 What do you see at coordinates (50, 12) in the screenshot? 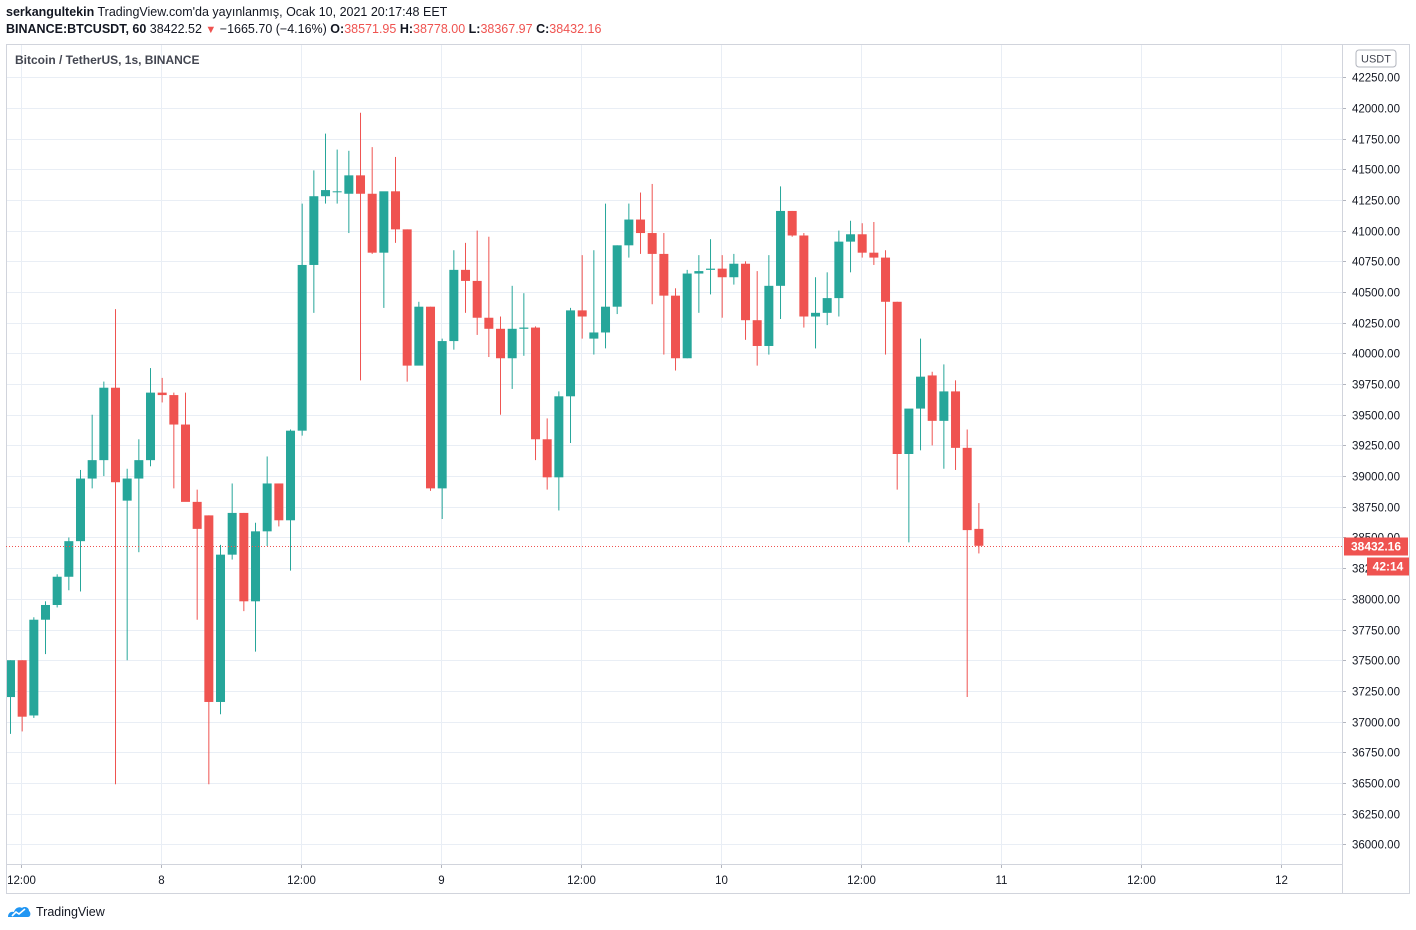
I see `author-name: serkangultekin` at bounding box center [50, 12].